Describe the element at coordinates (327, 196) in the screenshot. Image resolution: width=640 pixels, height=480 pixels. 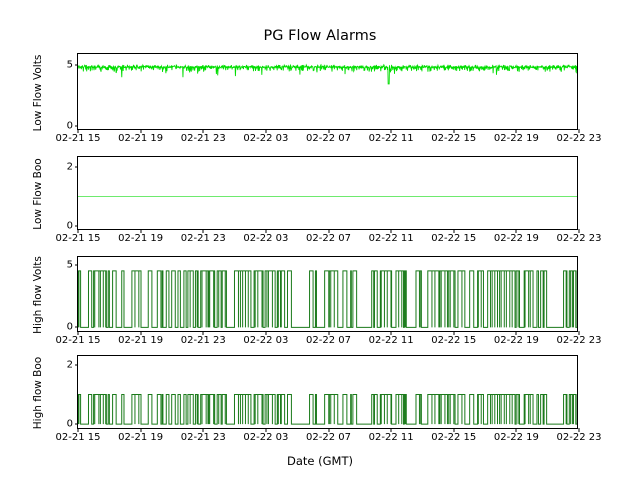
I see `series-low-flow-boolean` at that location.